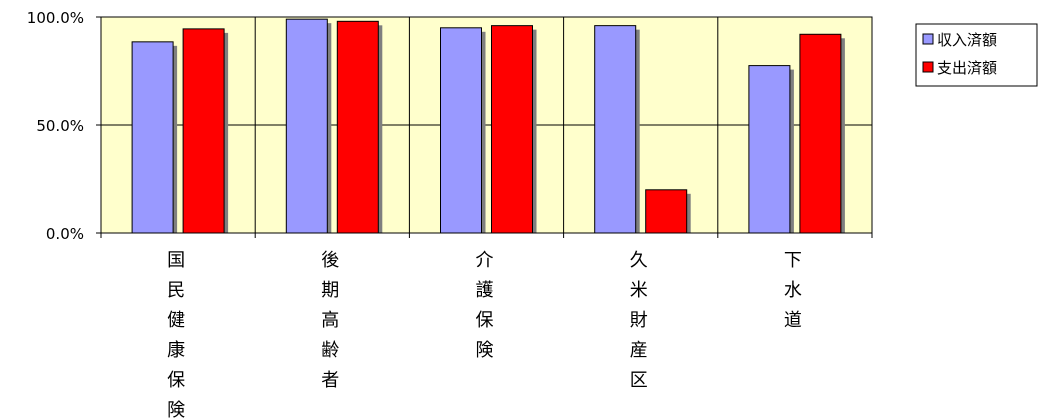 Image resolution: width=1041 pixels, height=419 pixels. I want to click on x-category-char: 財, so click(639, 320).